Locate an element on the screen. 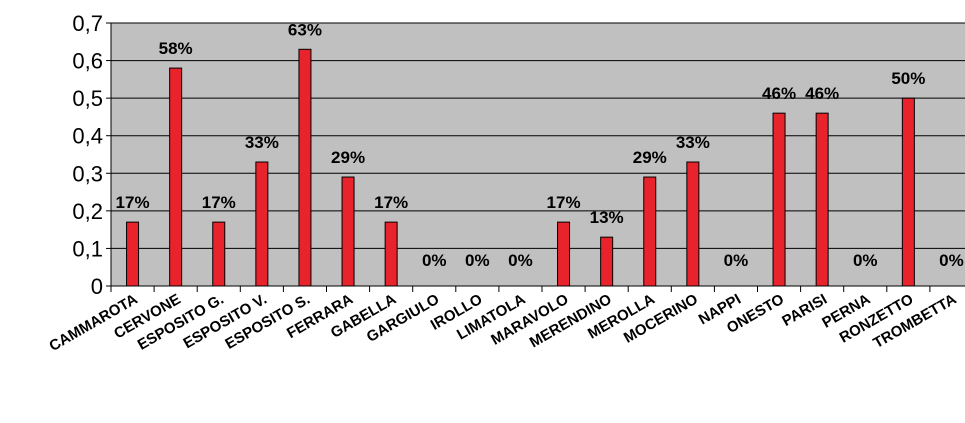 The height and width of the screenshot is (423, 965). bar-merolla is located at coordinates (650, 231).